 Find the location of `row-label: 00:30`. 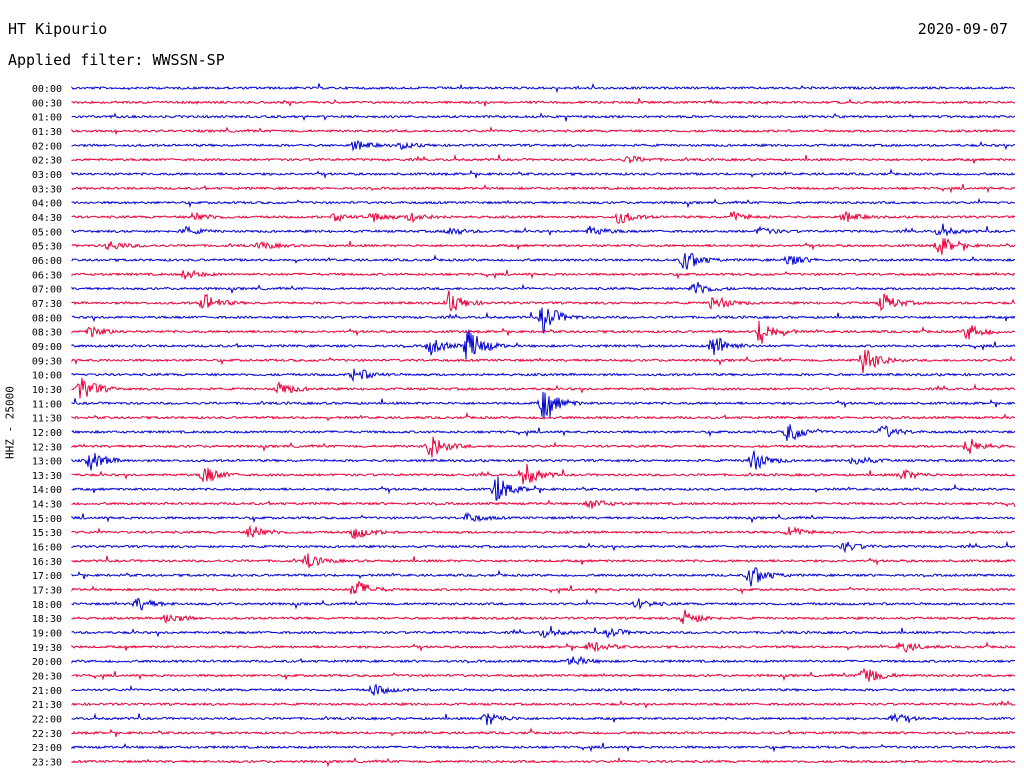

row-label: 00:30 is located at coordinates (47, 103).